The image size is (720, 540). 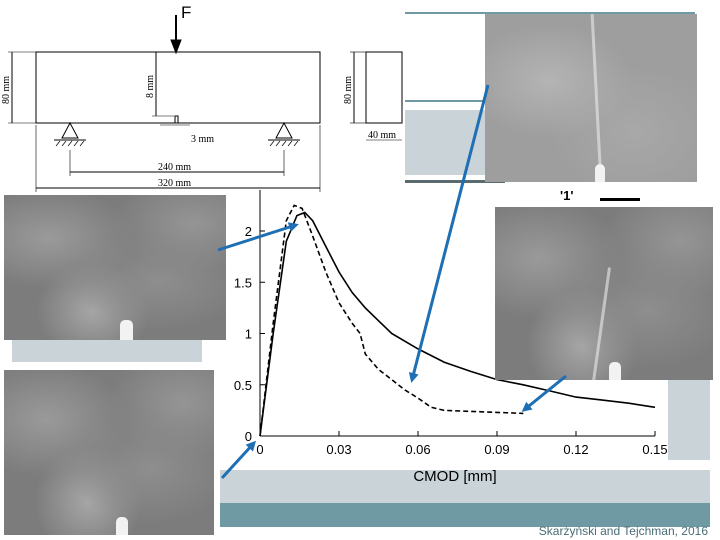 What do you see at coordinates (575, 449) in the screenshot?
I see `x-tick-label: 0.12` at bounding box center [575, 449].